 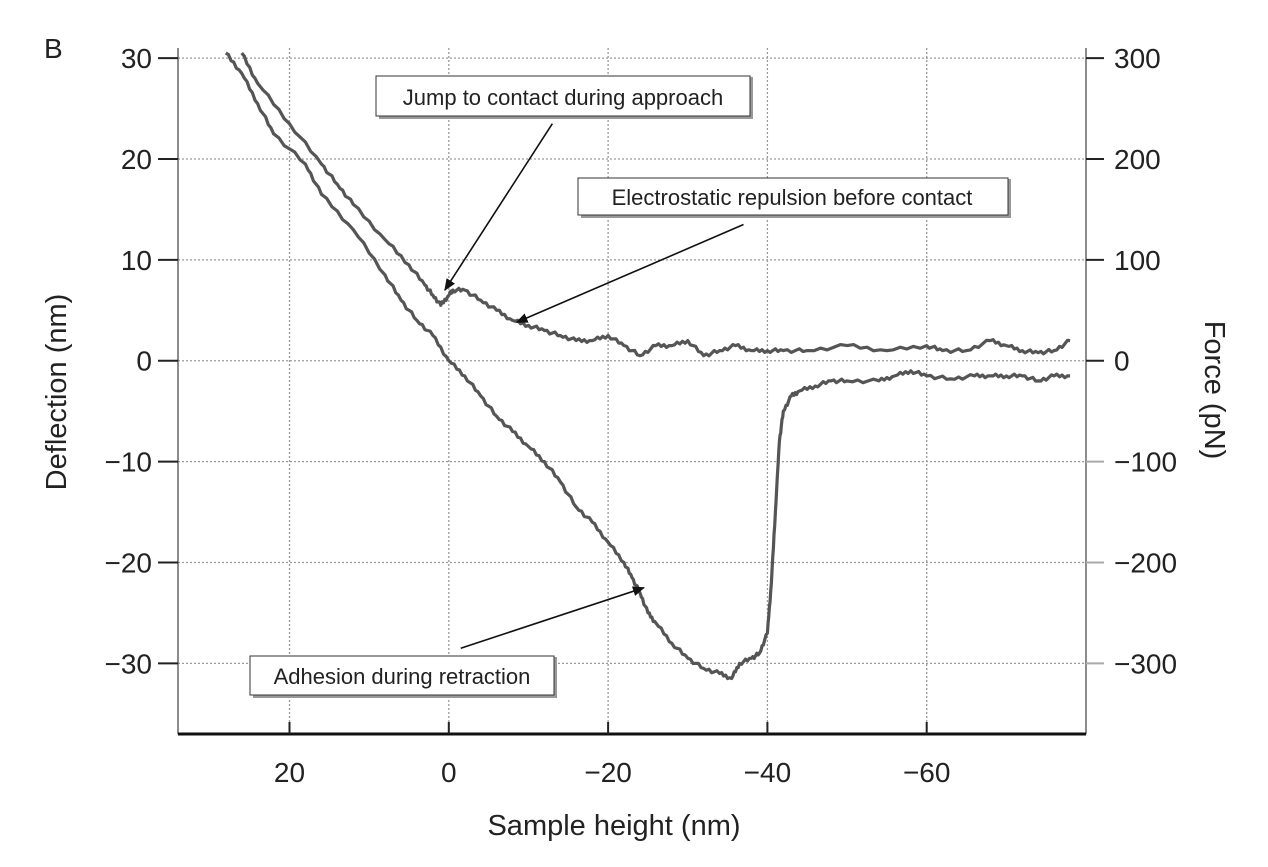 I want to click on y2-tick-label: 200, so click(x=1137, y=159).